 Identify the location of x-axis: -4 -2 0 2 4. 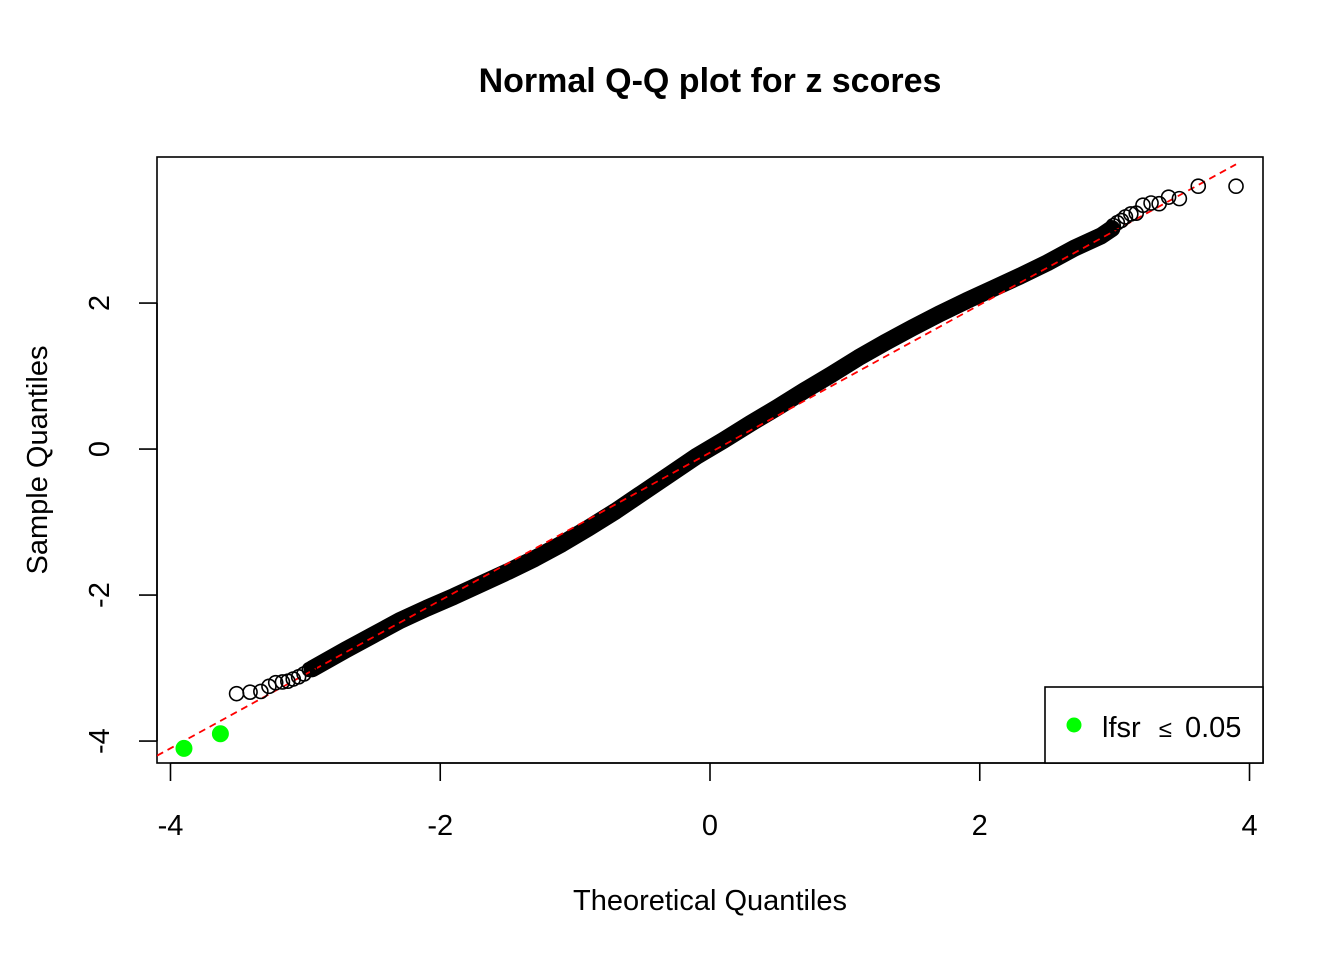
(708, 802).